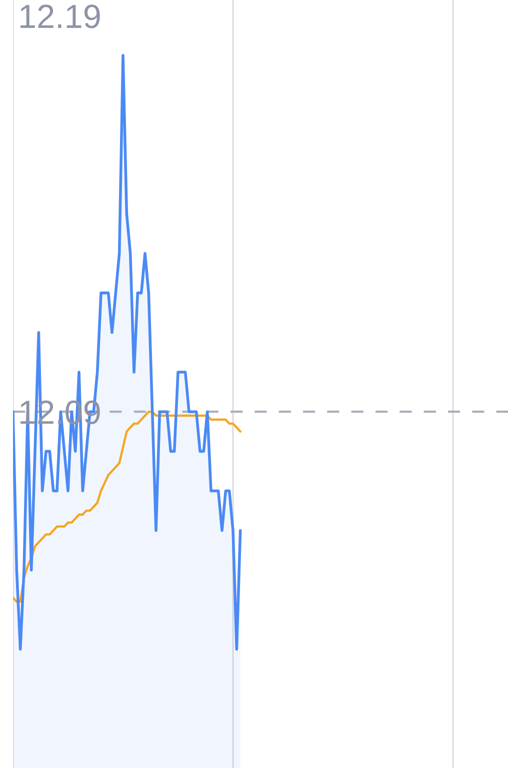 This screenshot has height=768, width=508. Describe the element at coordinates (60, 16) in the screenshot. I see `y-tick-label: 12.19` at that location.